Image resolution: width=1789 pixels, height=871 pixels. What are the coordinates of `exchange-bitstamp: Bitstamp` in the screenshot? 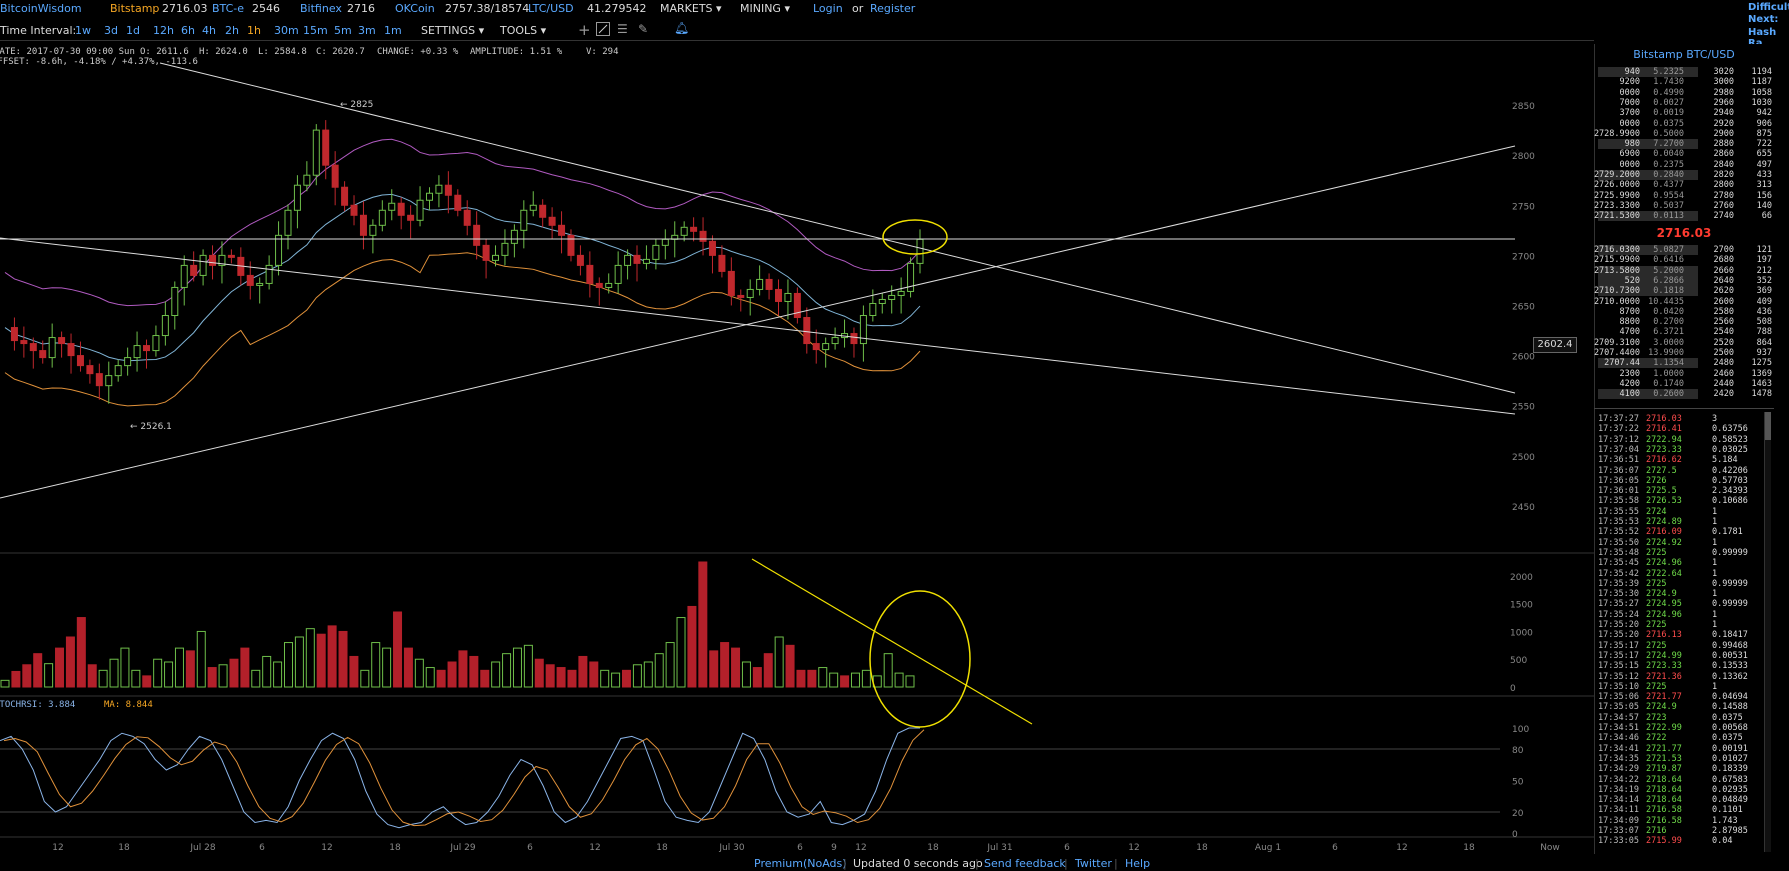 It's located at (135, 8).